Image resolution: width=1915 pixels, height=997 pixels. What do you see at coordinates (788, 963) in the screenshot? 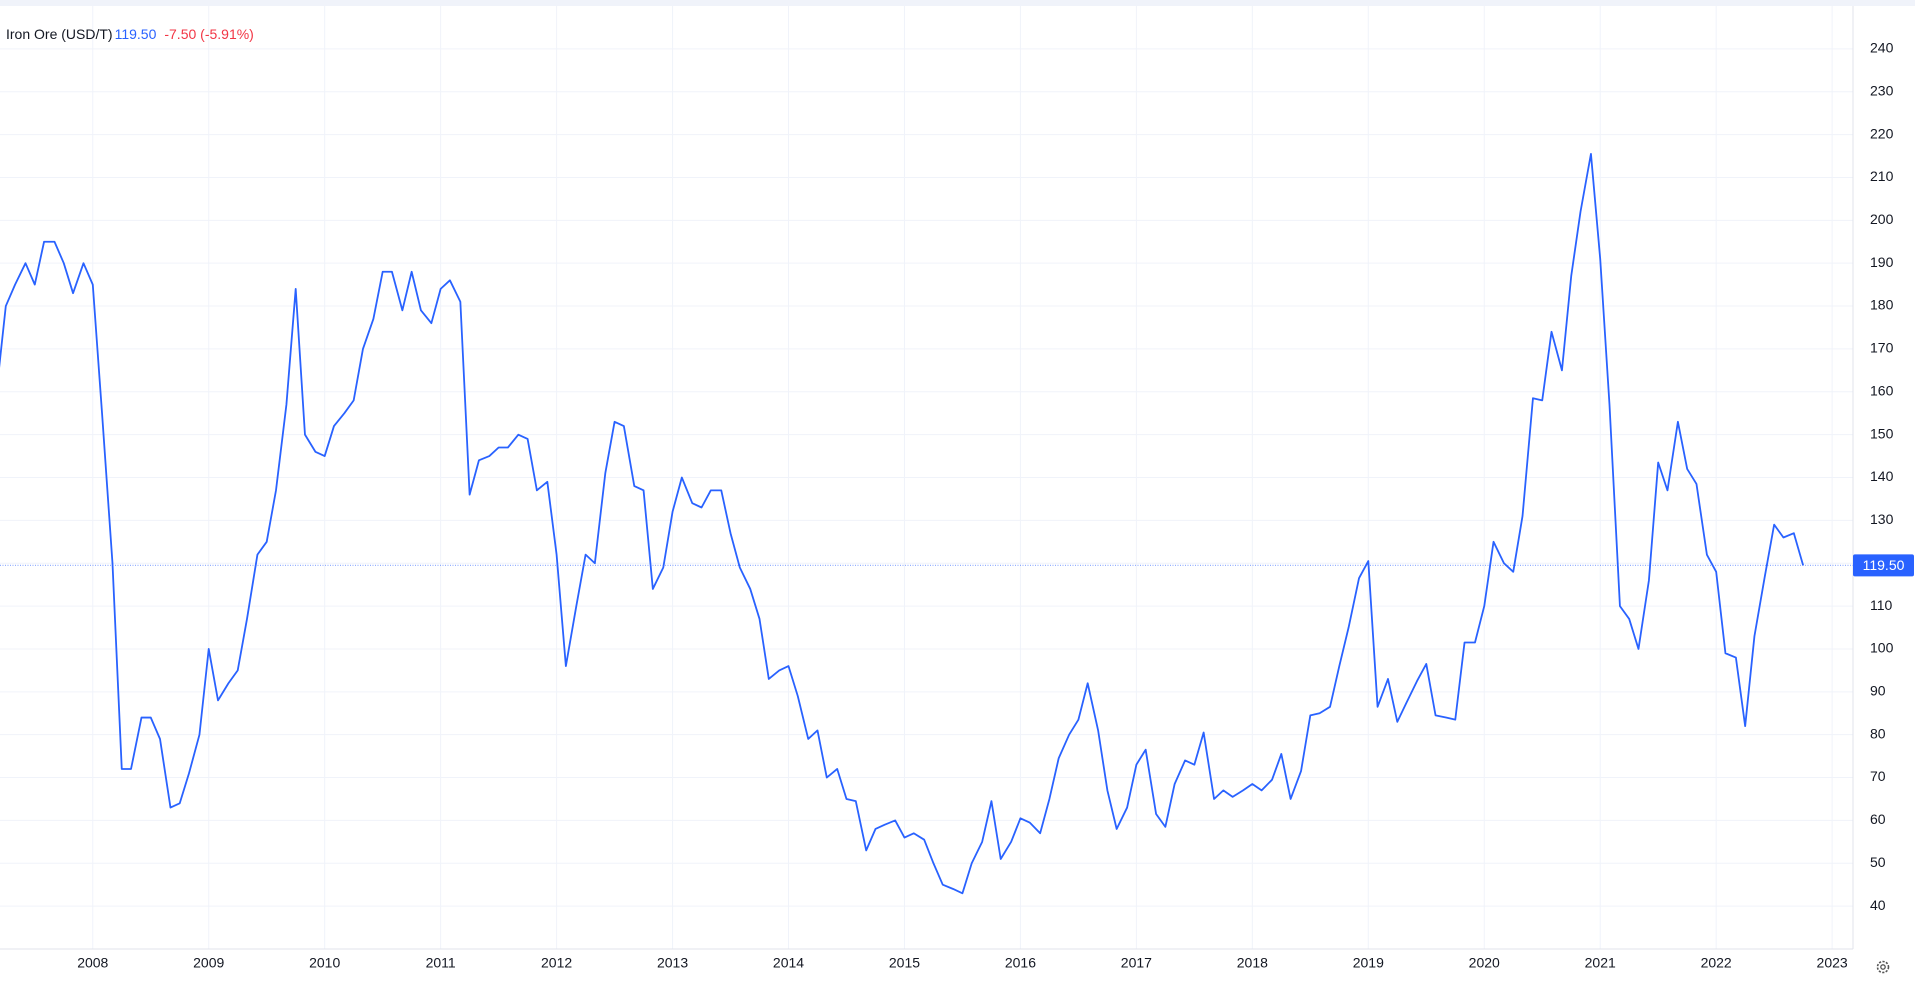
I see `x-tick-label: 2014` at bounding box center [788, 963].